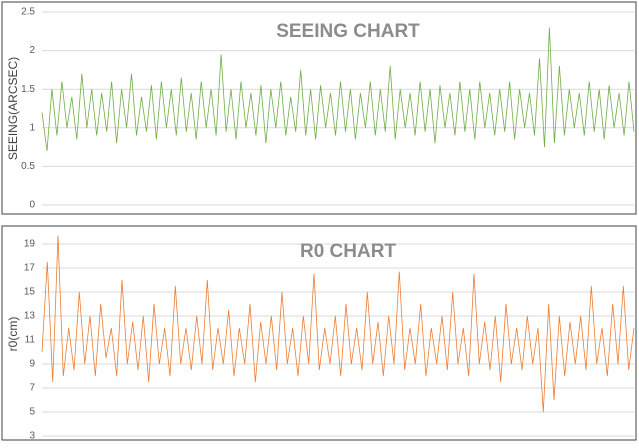  Describe the element at coordinates (32, 205) in the screenshot. I see `y-tick-label: 0` at that location.